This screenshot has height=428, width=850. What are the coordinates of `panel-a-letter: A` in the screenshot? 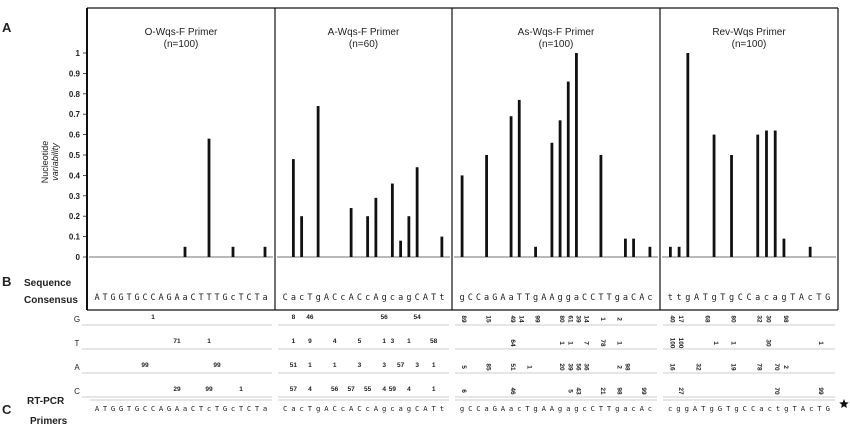 It's located at (7, 27).